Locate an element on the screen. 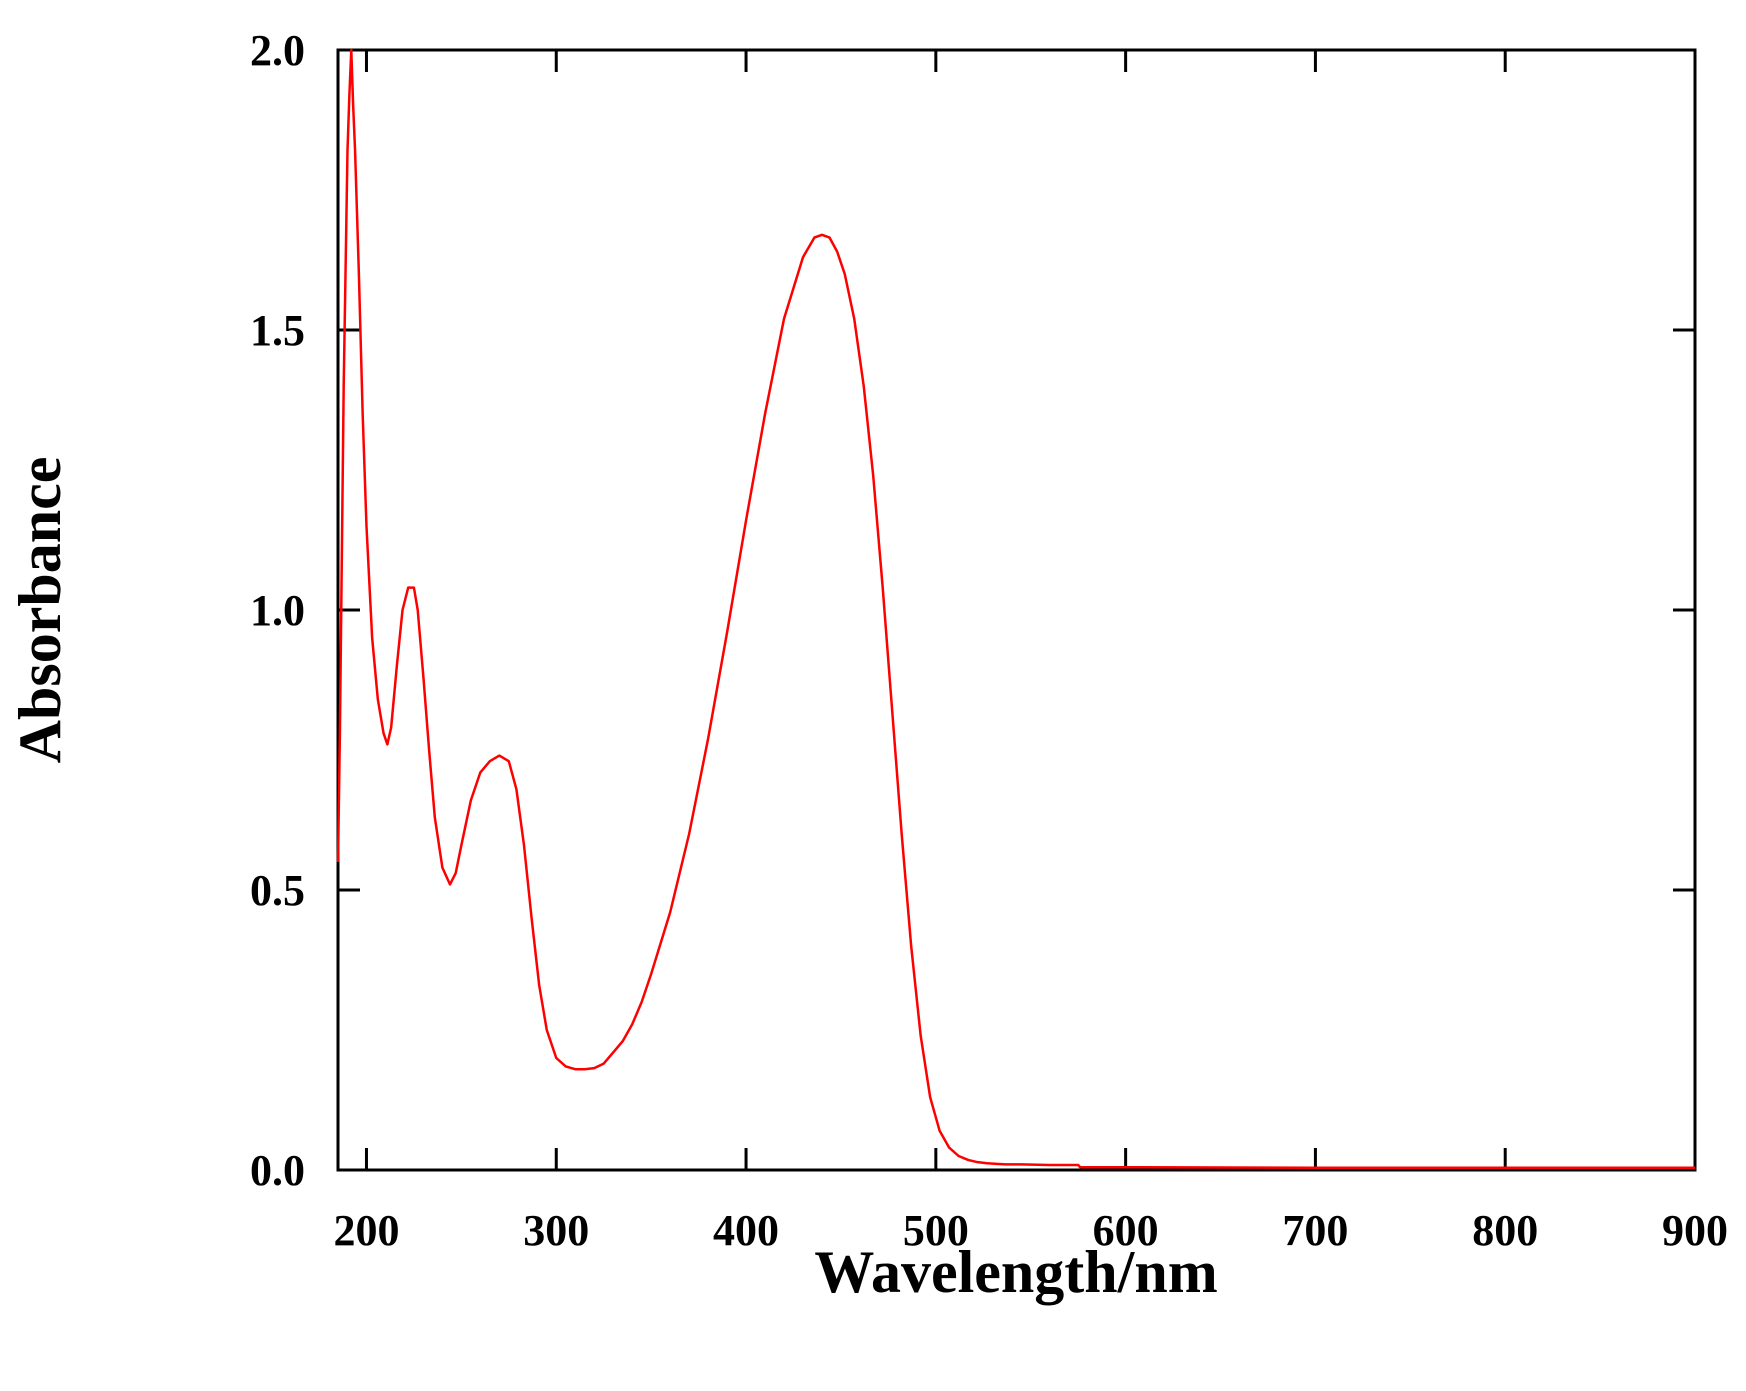 This screenshot has width=1746, height=1391. x-axis-title: Wavelength/nm is located at coordinates (1015, 1272).